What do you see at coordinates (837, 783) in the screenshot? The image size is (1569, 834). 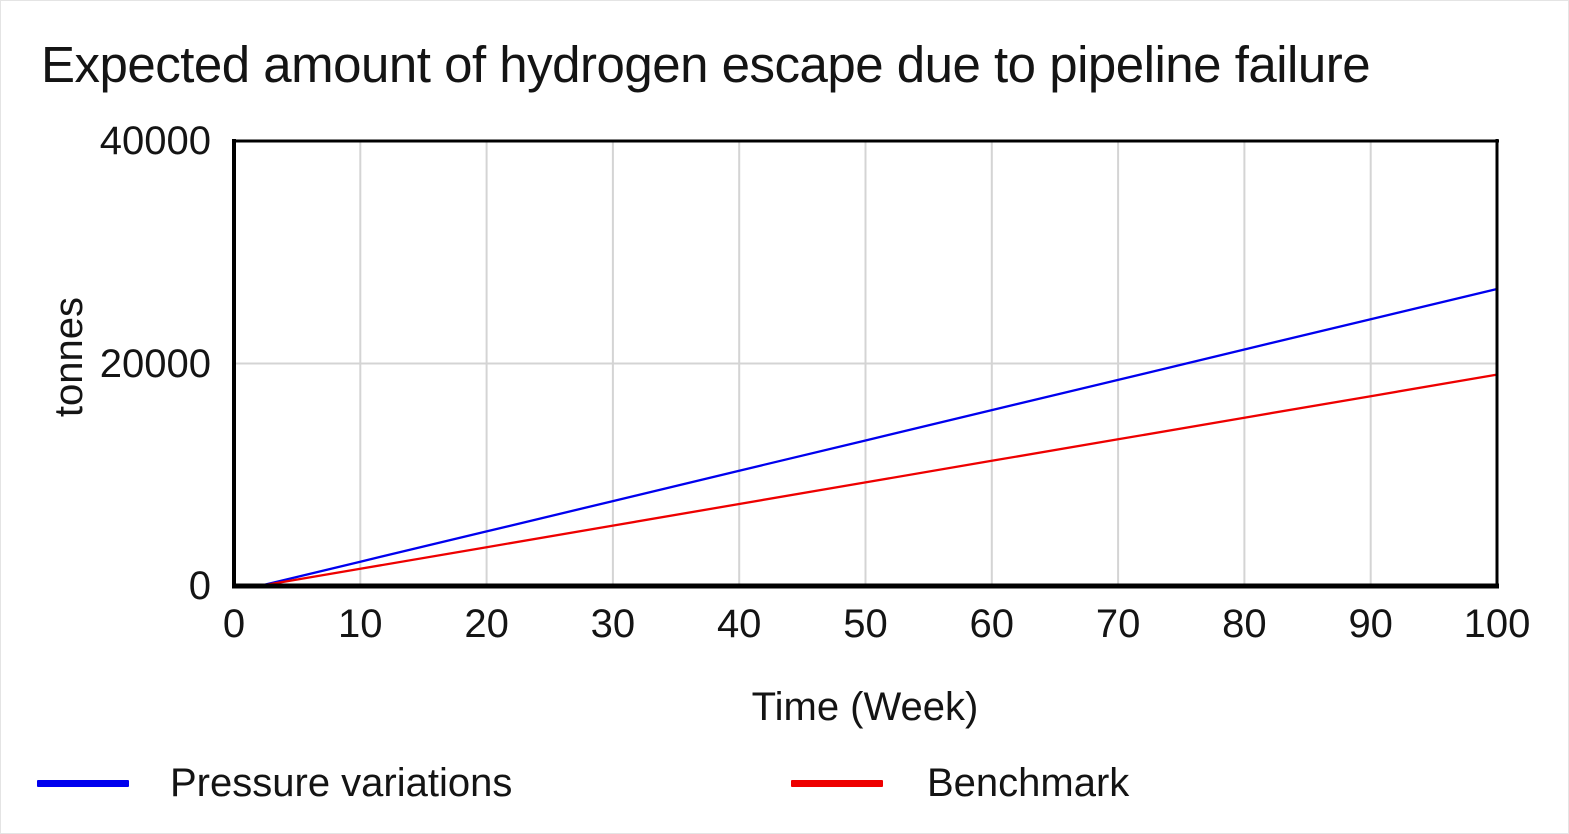 I see `benchmark-line-swatch` at bounding box center [837, 783].